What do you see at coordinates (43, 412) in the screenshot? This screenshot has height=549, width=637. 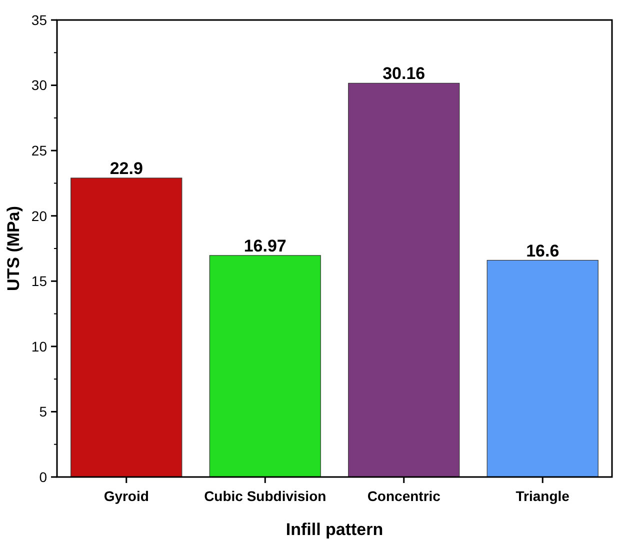 I see `y-tick-label: 5` at bounding box center [43, 412].